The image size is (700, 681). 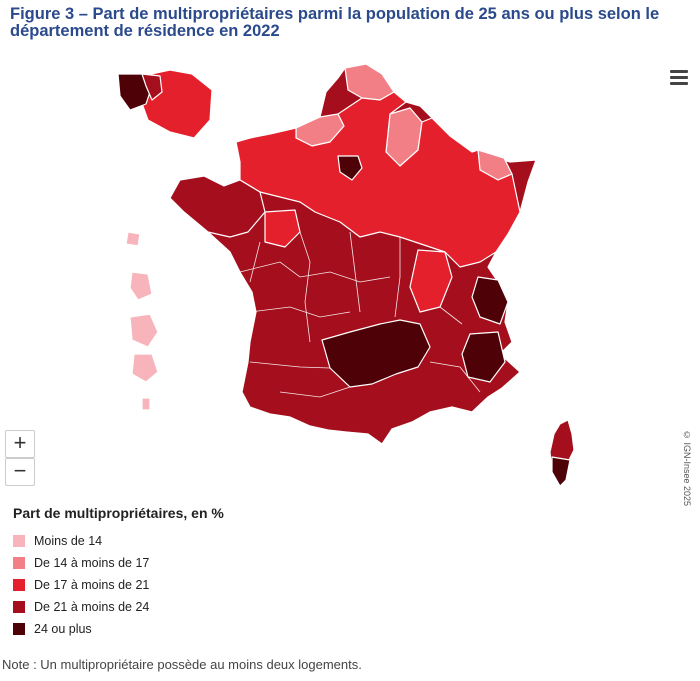 I want to click on zoom-in-button: +, so click(x=20, y=444).